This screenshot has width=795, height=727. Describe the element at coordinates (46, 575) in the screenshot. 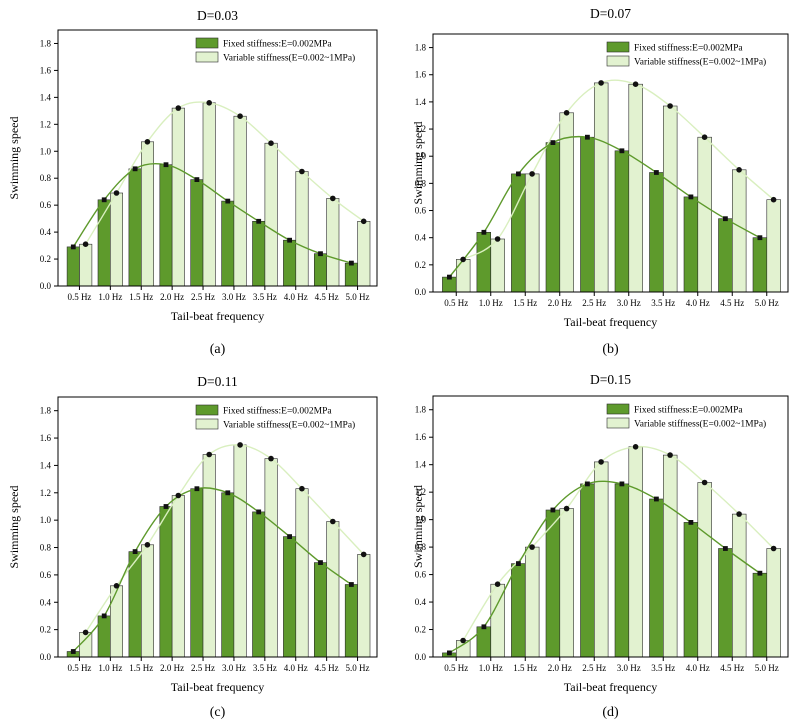

I see `y-tick-label: 0.6` at that location.